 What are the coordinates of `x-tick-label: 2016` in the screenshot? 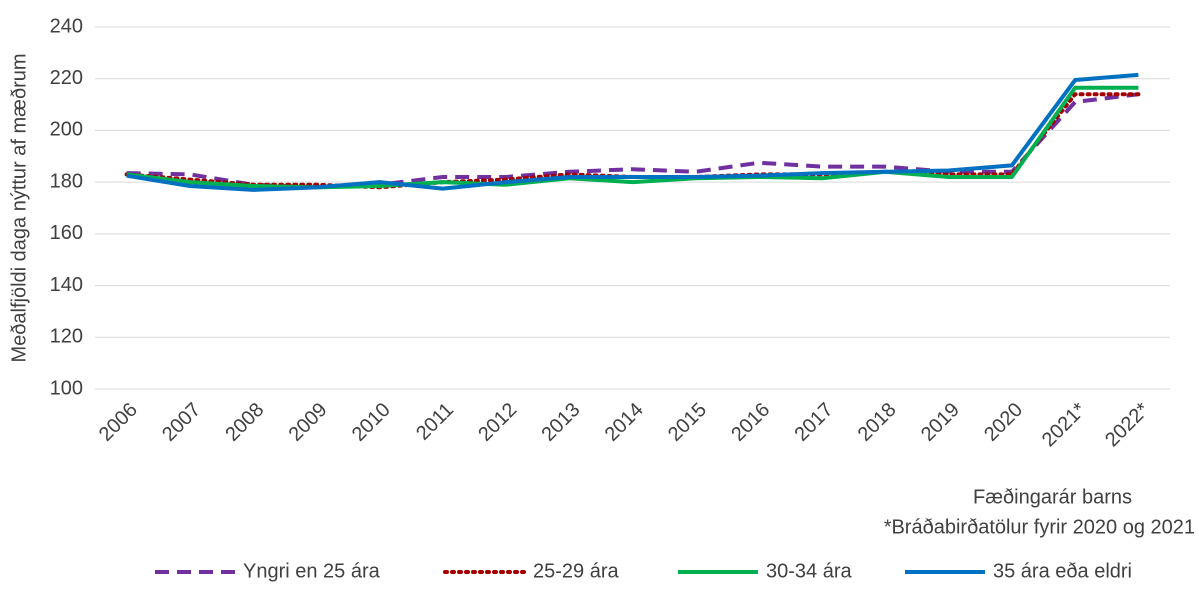 It's located at (750, 422).